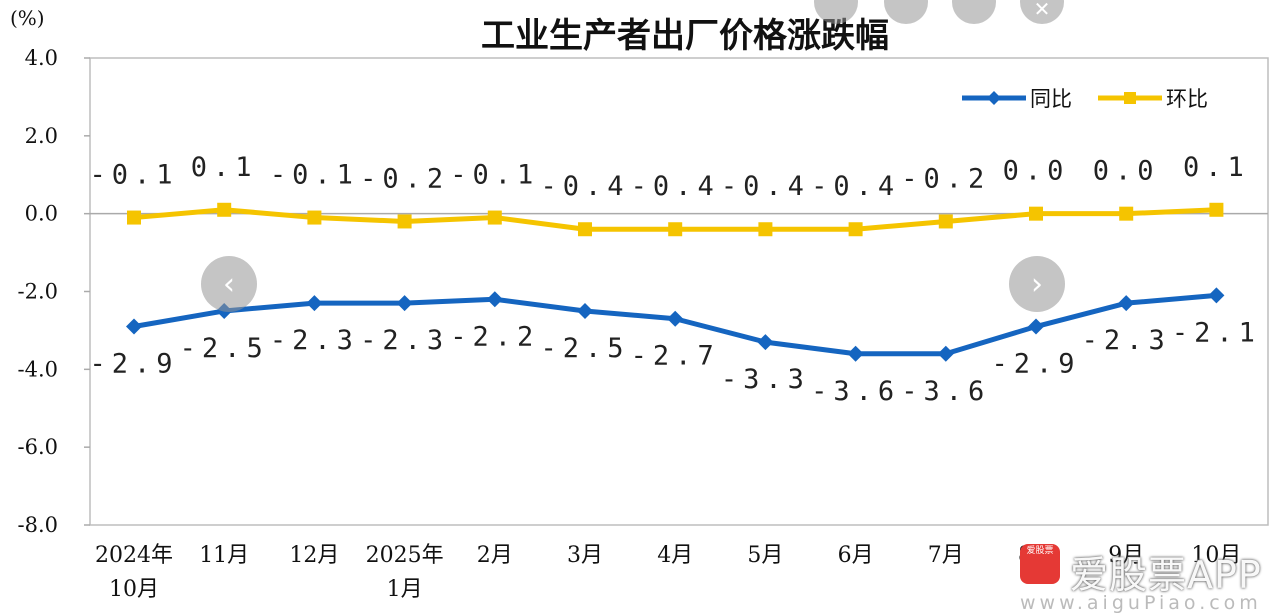 The image size is (1280, 614). What do you see at coordinates (224, 555) in the screenshot?
I see `x-tick-label: 11月` at bounding box center [224, 555].